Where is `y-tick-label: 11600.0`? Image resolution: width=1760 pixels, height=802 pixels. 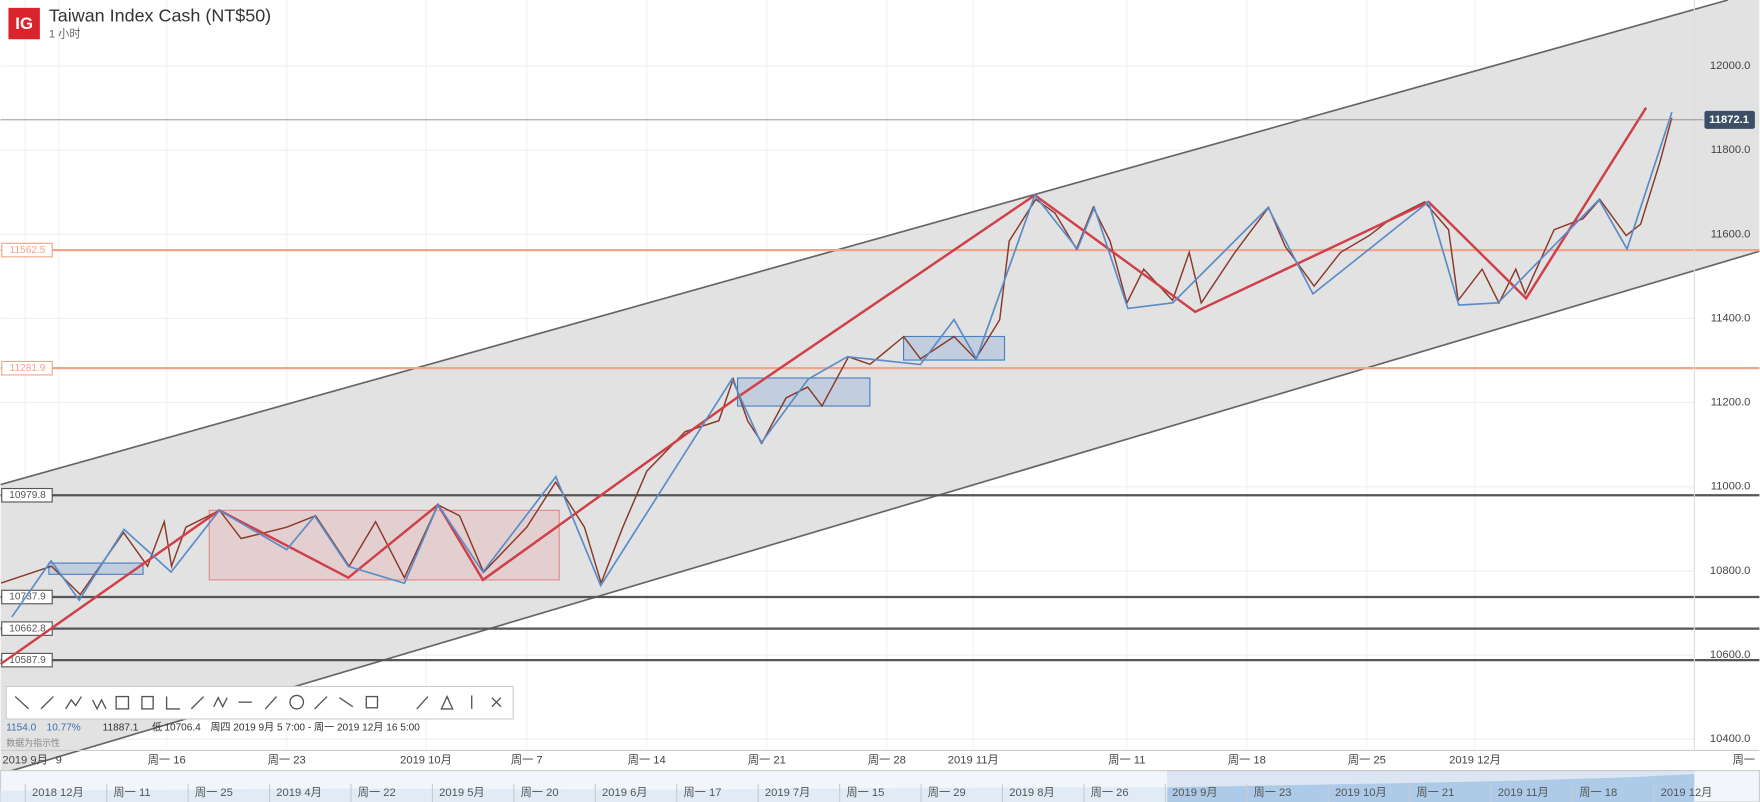
y-tick-label: 11600.0 is located at coordinates (1731, 234).